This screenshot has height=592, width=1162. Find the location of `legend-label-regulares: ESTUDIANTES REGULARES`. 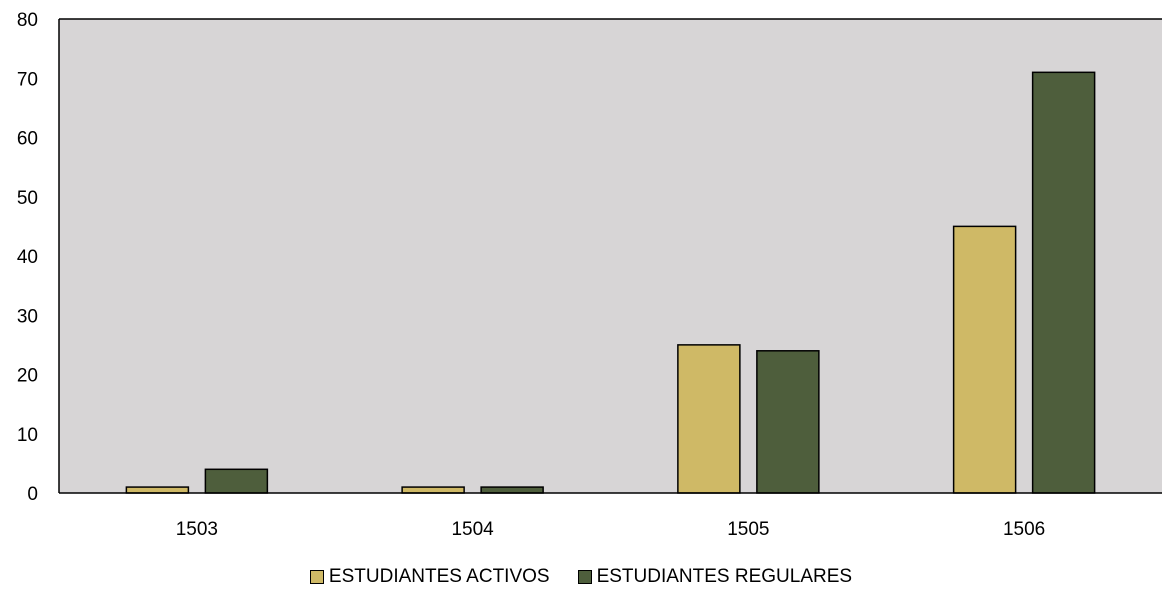

legend-label-regulares: ESTUDIANTES REGULARES is located at coordinates (724, 576).